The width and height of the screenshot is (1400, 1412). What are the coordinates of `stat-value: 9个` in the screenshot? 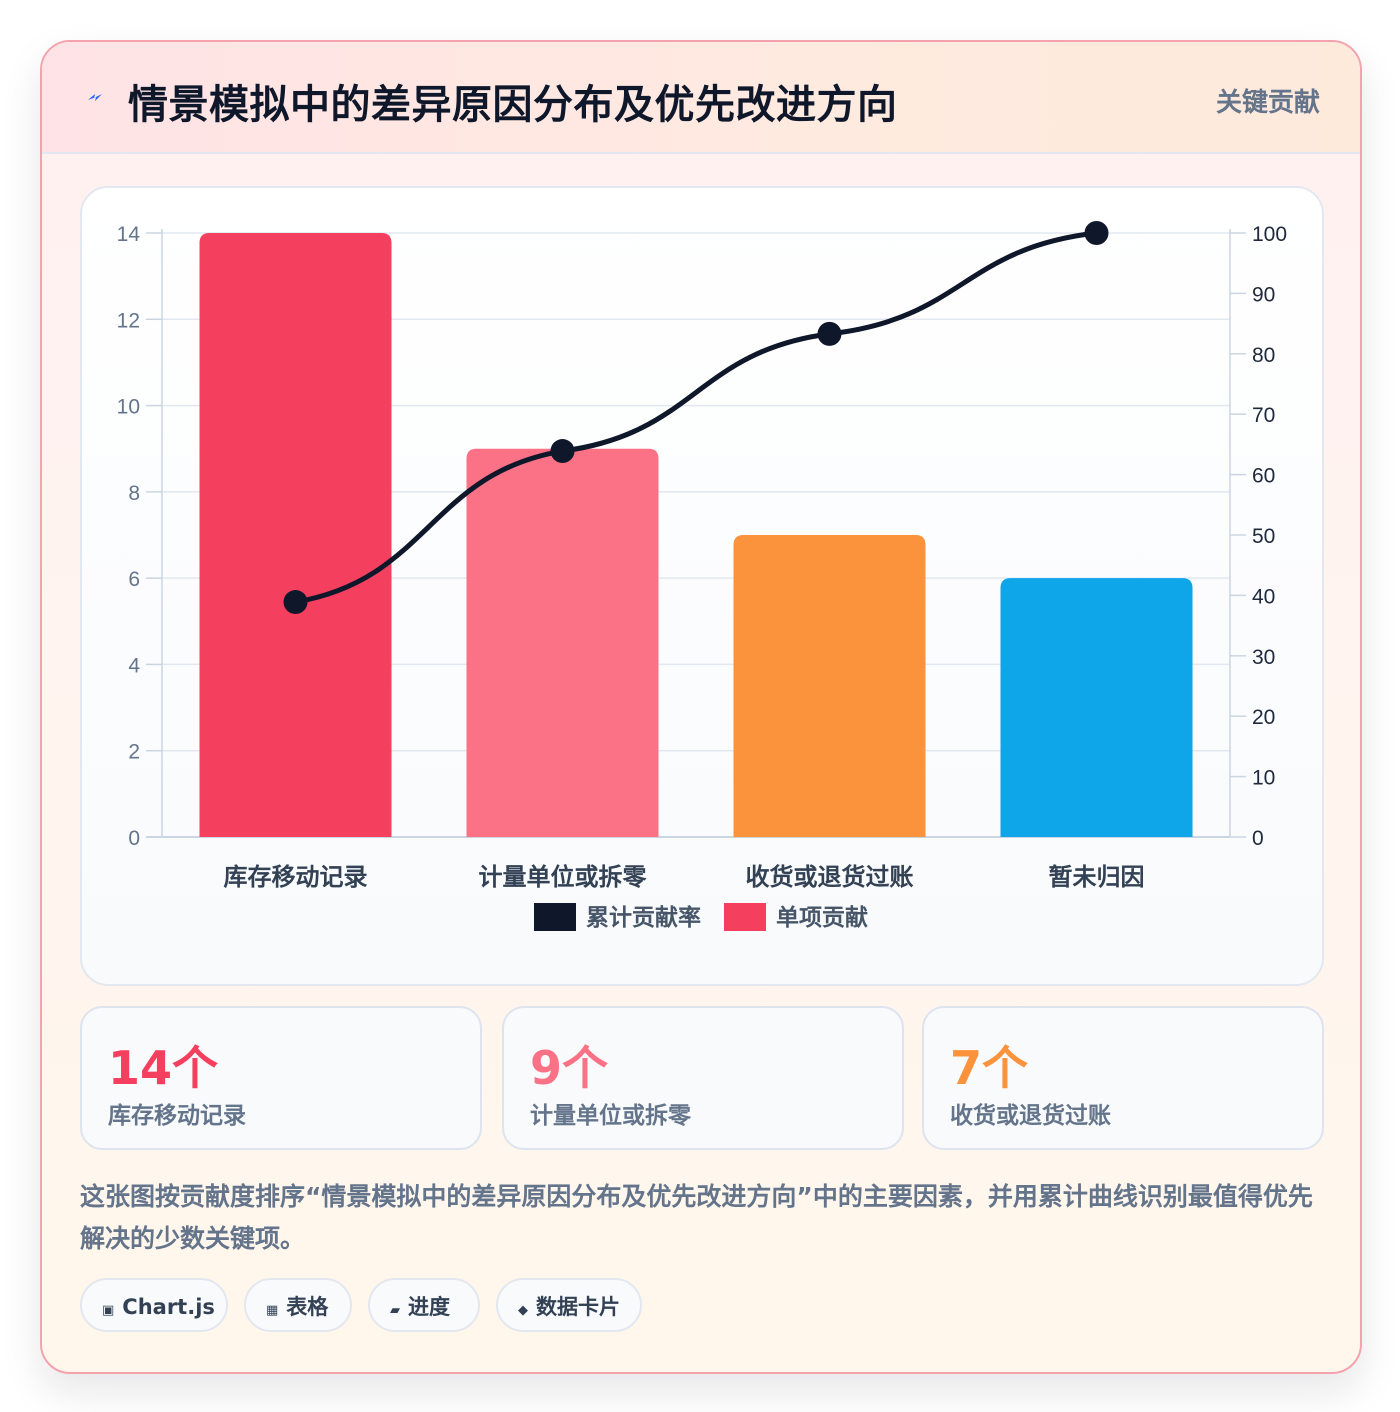 It's located at (569, 1068).